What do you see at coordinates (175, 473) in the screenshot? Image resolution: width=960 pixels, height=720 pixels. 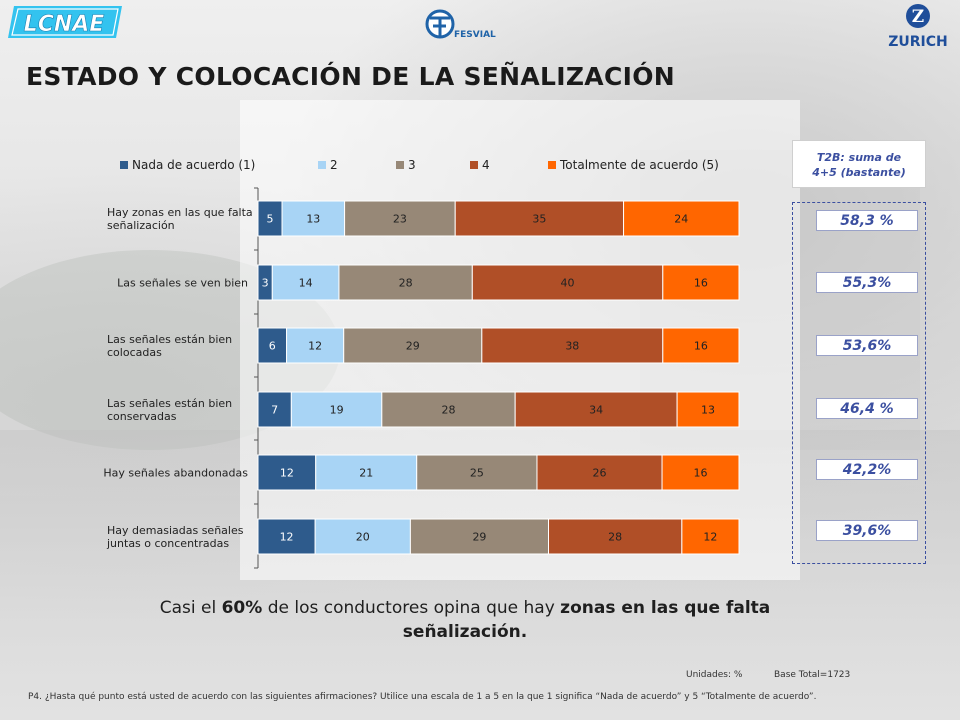 I see `category-label: Hay señales abandonadas` at bounding box center [175, 473].